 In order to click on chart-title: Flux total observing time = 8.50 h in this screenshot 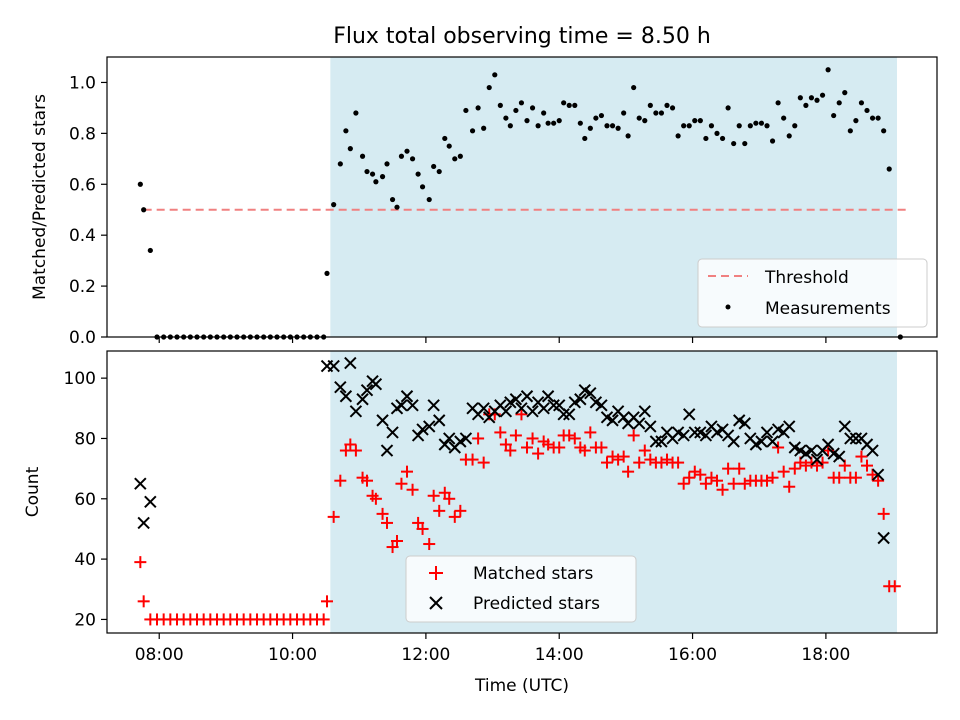, I will do `click(522, 36)`.